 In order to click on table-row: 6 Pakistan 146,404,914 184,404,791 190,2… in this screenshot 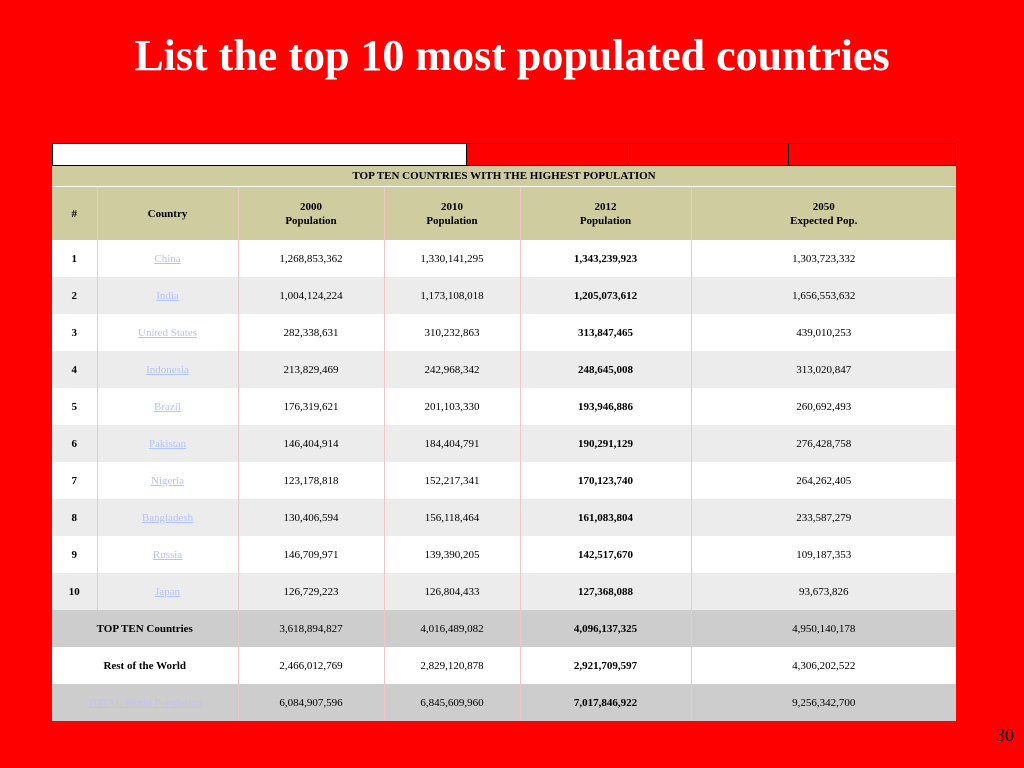, I will do `click(504, 443)`.